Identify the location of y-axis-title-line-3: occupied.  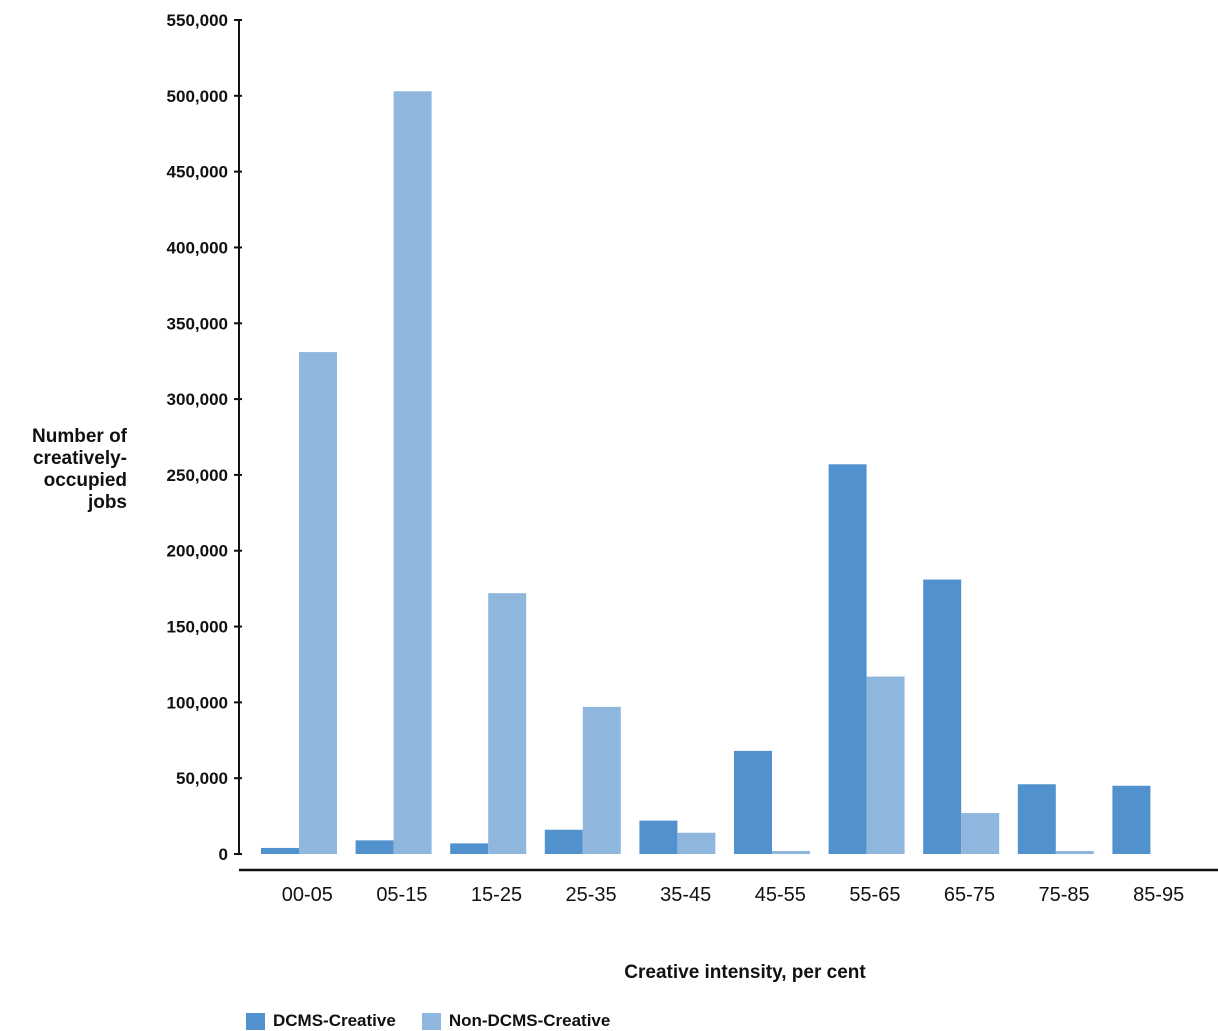
(85, 480).